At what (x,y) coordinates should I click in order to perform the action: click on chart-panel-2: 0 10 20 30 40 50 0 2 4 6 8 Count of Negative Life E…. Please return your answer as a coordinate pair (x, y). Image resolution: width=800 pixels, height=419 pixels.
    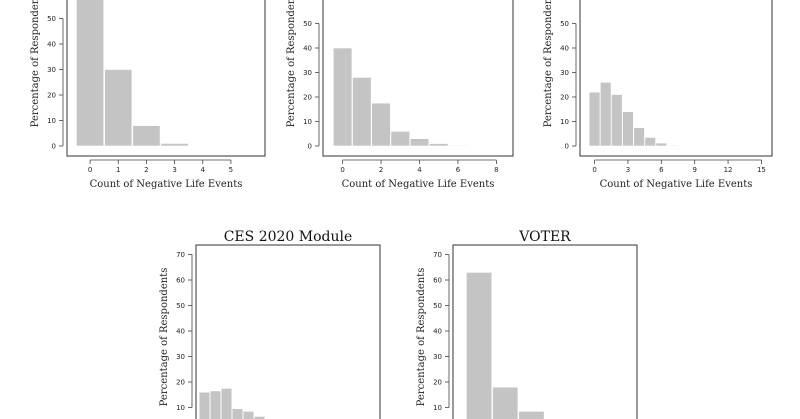
    Looking at the image, I should click on (400, 95).